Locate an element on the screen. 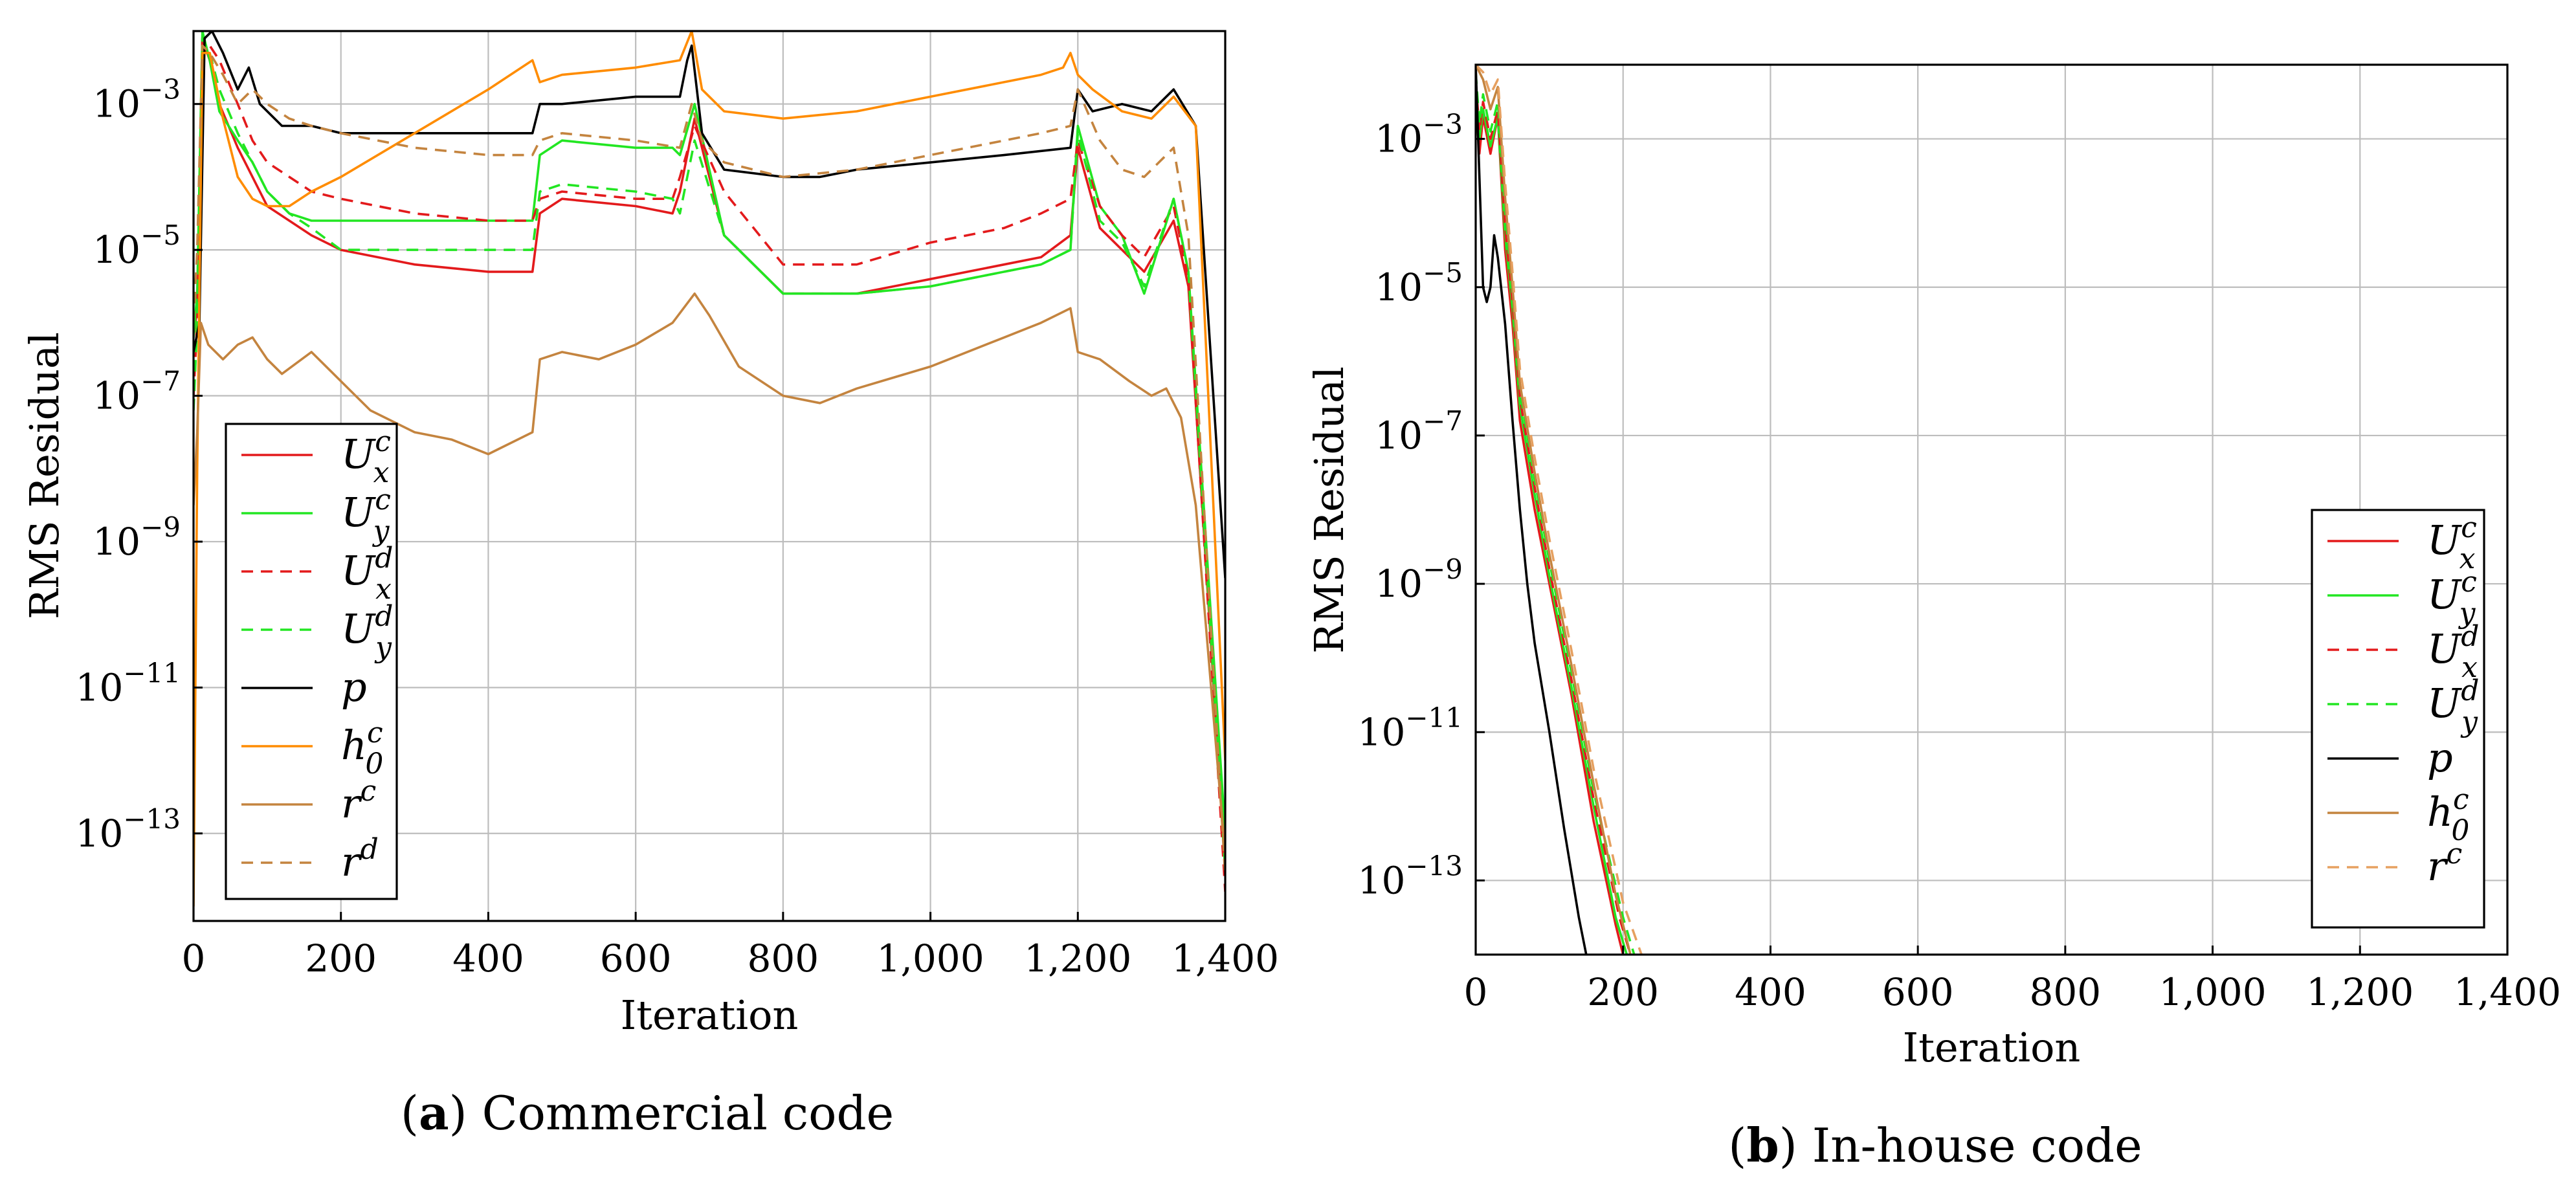 This screenshot has height=1196, width=2576. legend-a: Uc xUc yUd xUd yp hc 0rc rd is located at coordinates (311, 661).